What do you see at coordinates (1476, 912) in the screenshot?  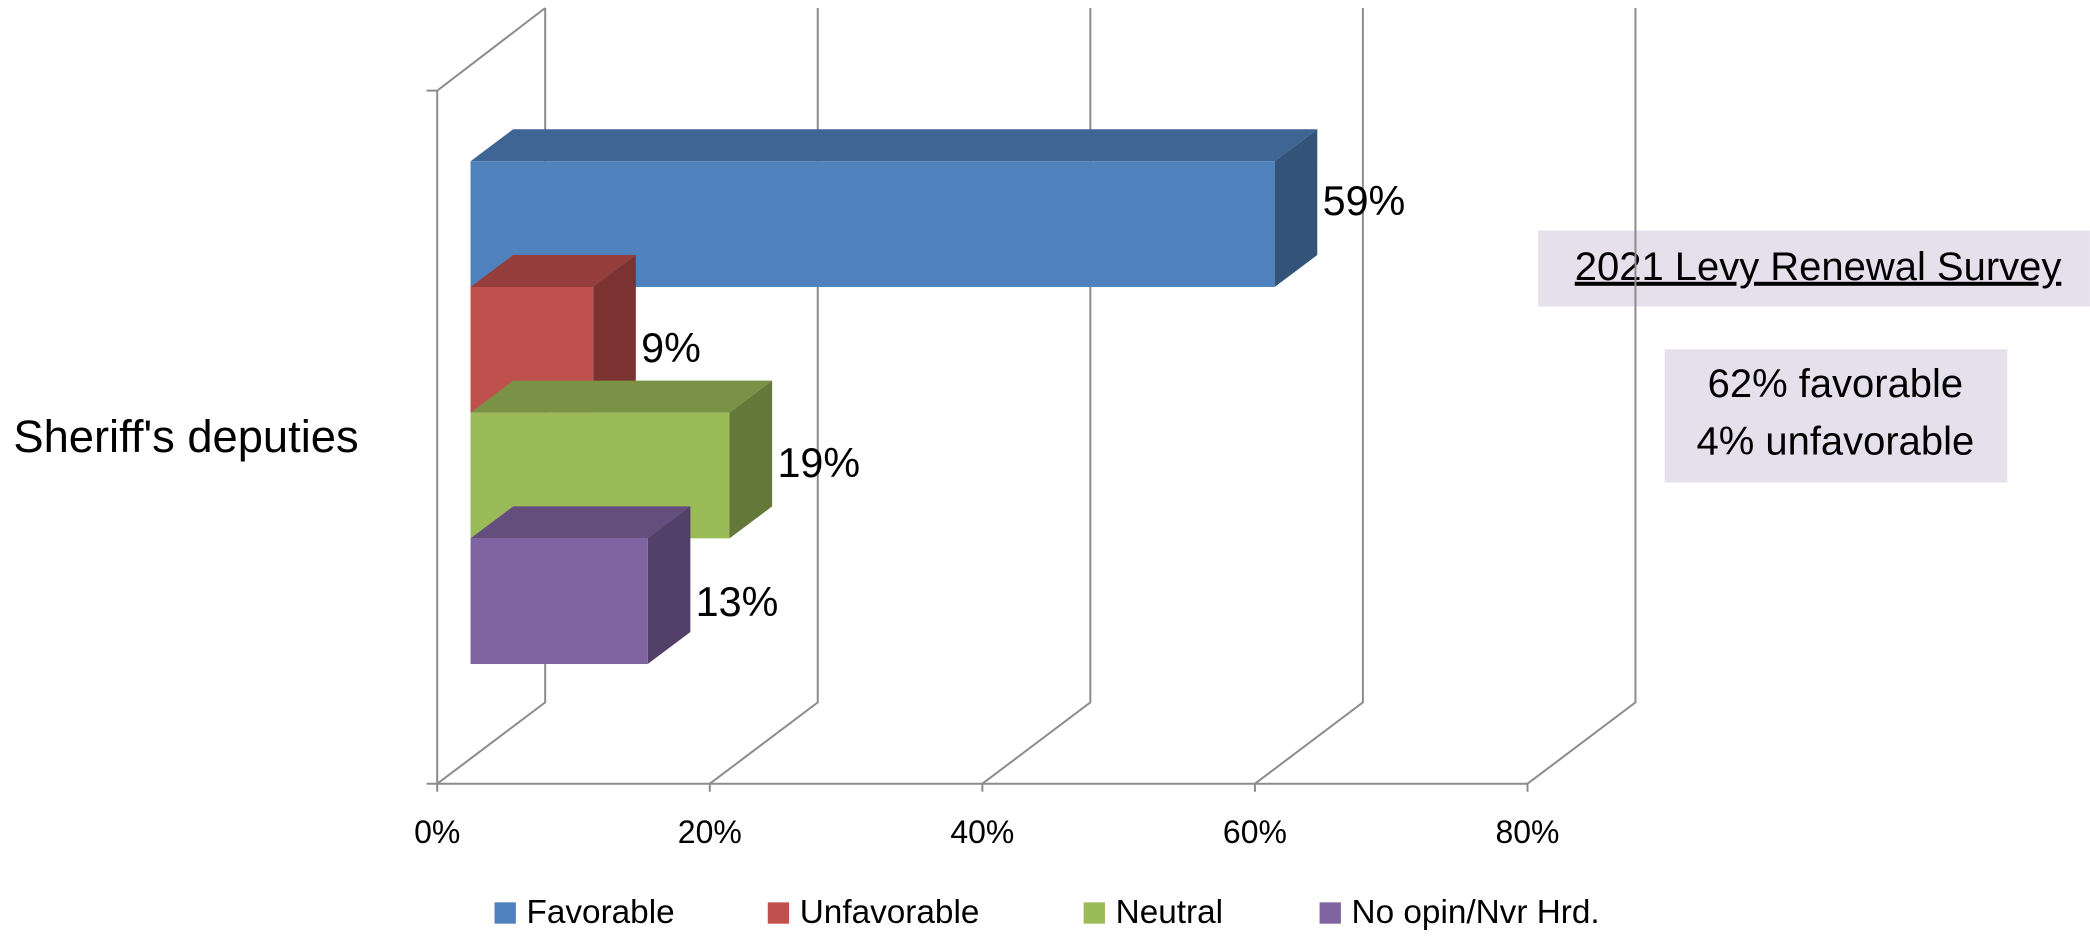 I see `legend-label: No opin/Nvr Hrd.` at bounding box center [1476, 912].